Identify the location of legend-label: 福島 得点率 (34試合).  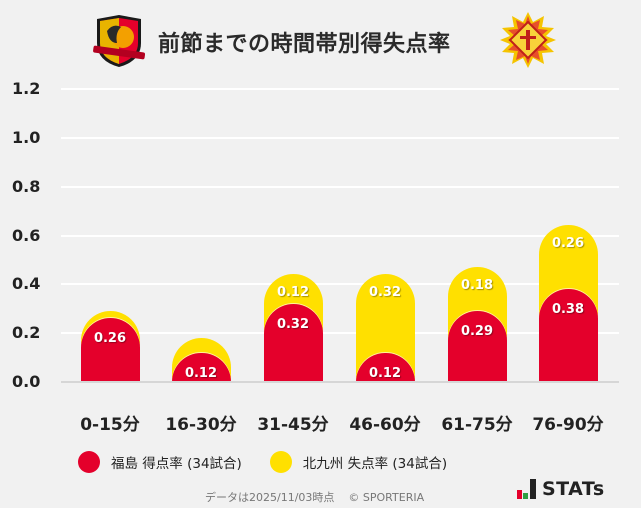
(176, 464).